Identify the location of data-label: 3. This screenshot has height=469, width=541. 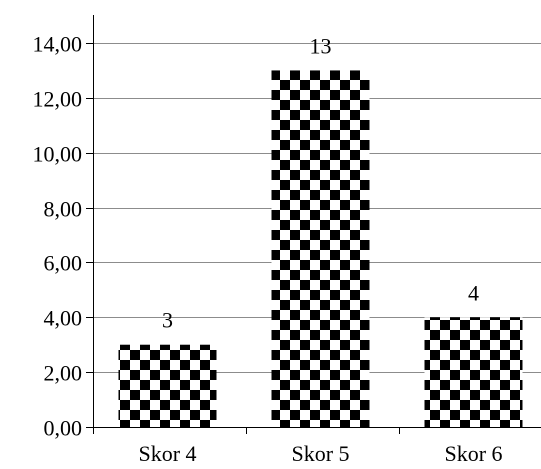
(167, 320).